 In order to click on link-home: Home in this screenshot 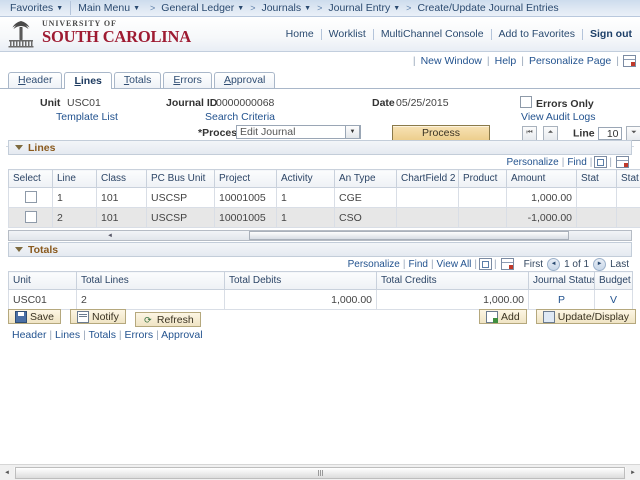, I will do `click(299, 34)`.